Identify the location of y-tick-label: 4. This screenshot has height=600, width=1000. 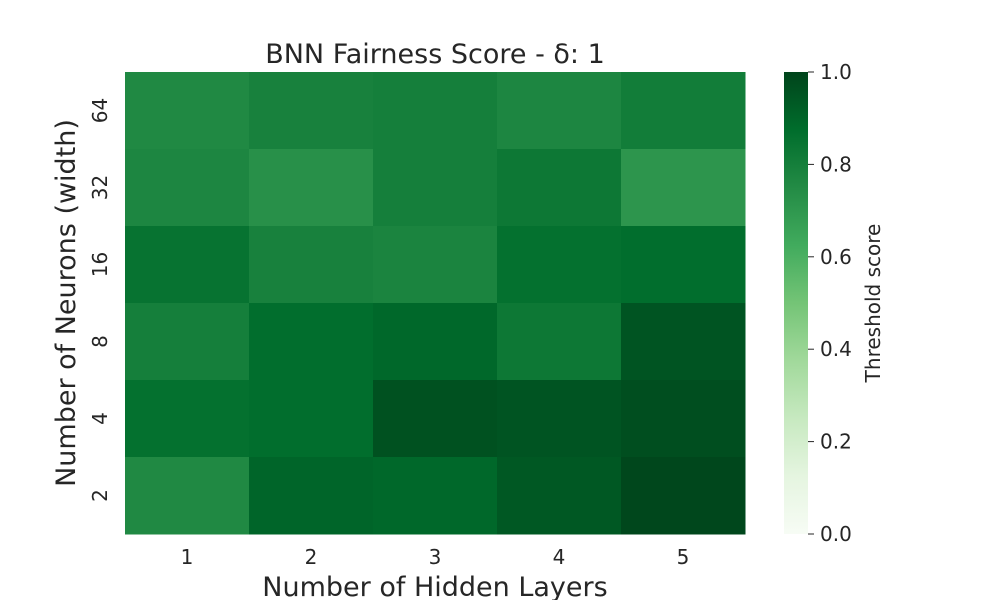
(100, 418).